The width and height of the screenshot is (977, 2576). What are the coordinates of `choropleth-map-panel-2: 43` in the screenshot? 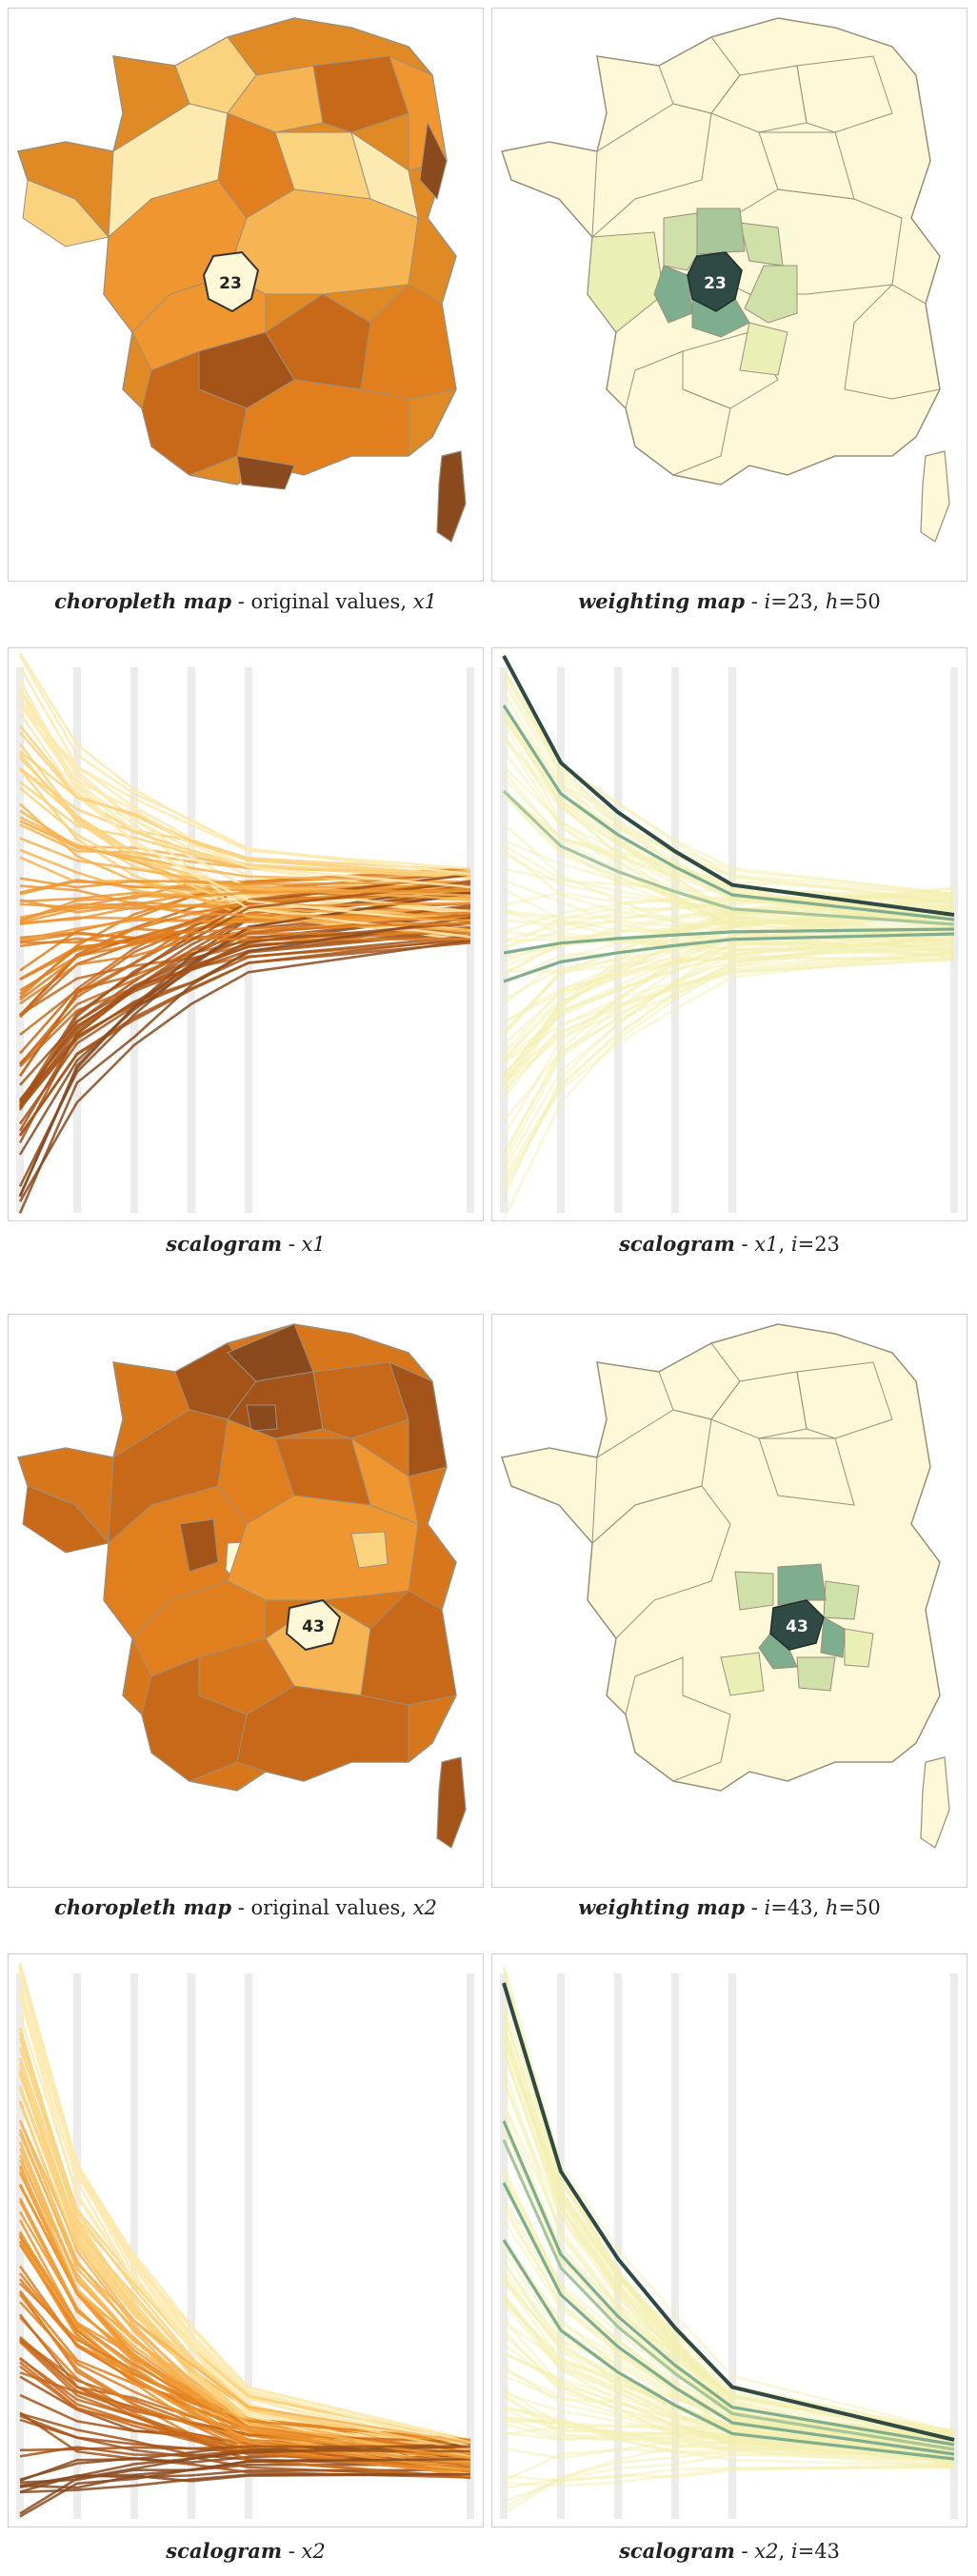 It's located at (246, 1601).